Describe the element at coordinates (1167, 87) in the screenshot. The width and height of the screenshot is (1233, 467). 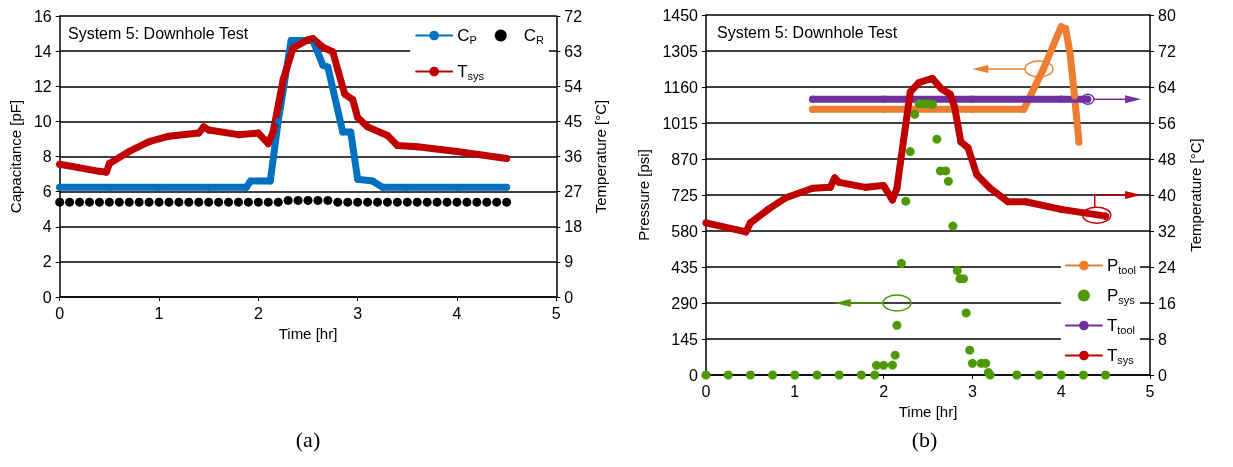
I see `y2-tick-label: 64` at that location.